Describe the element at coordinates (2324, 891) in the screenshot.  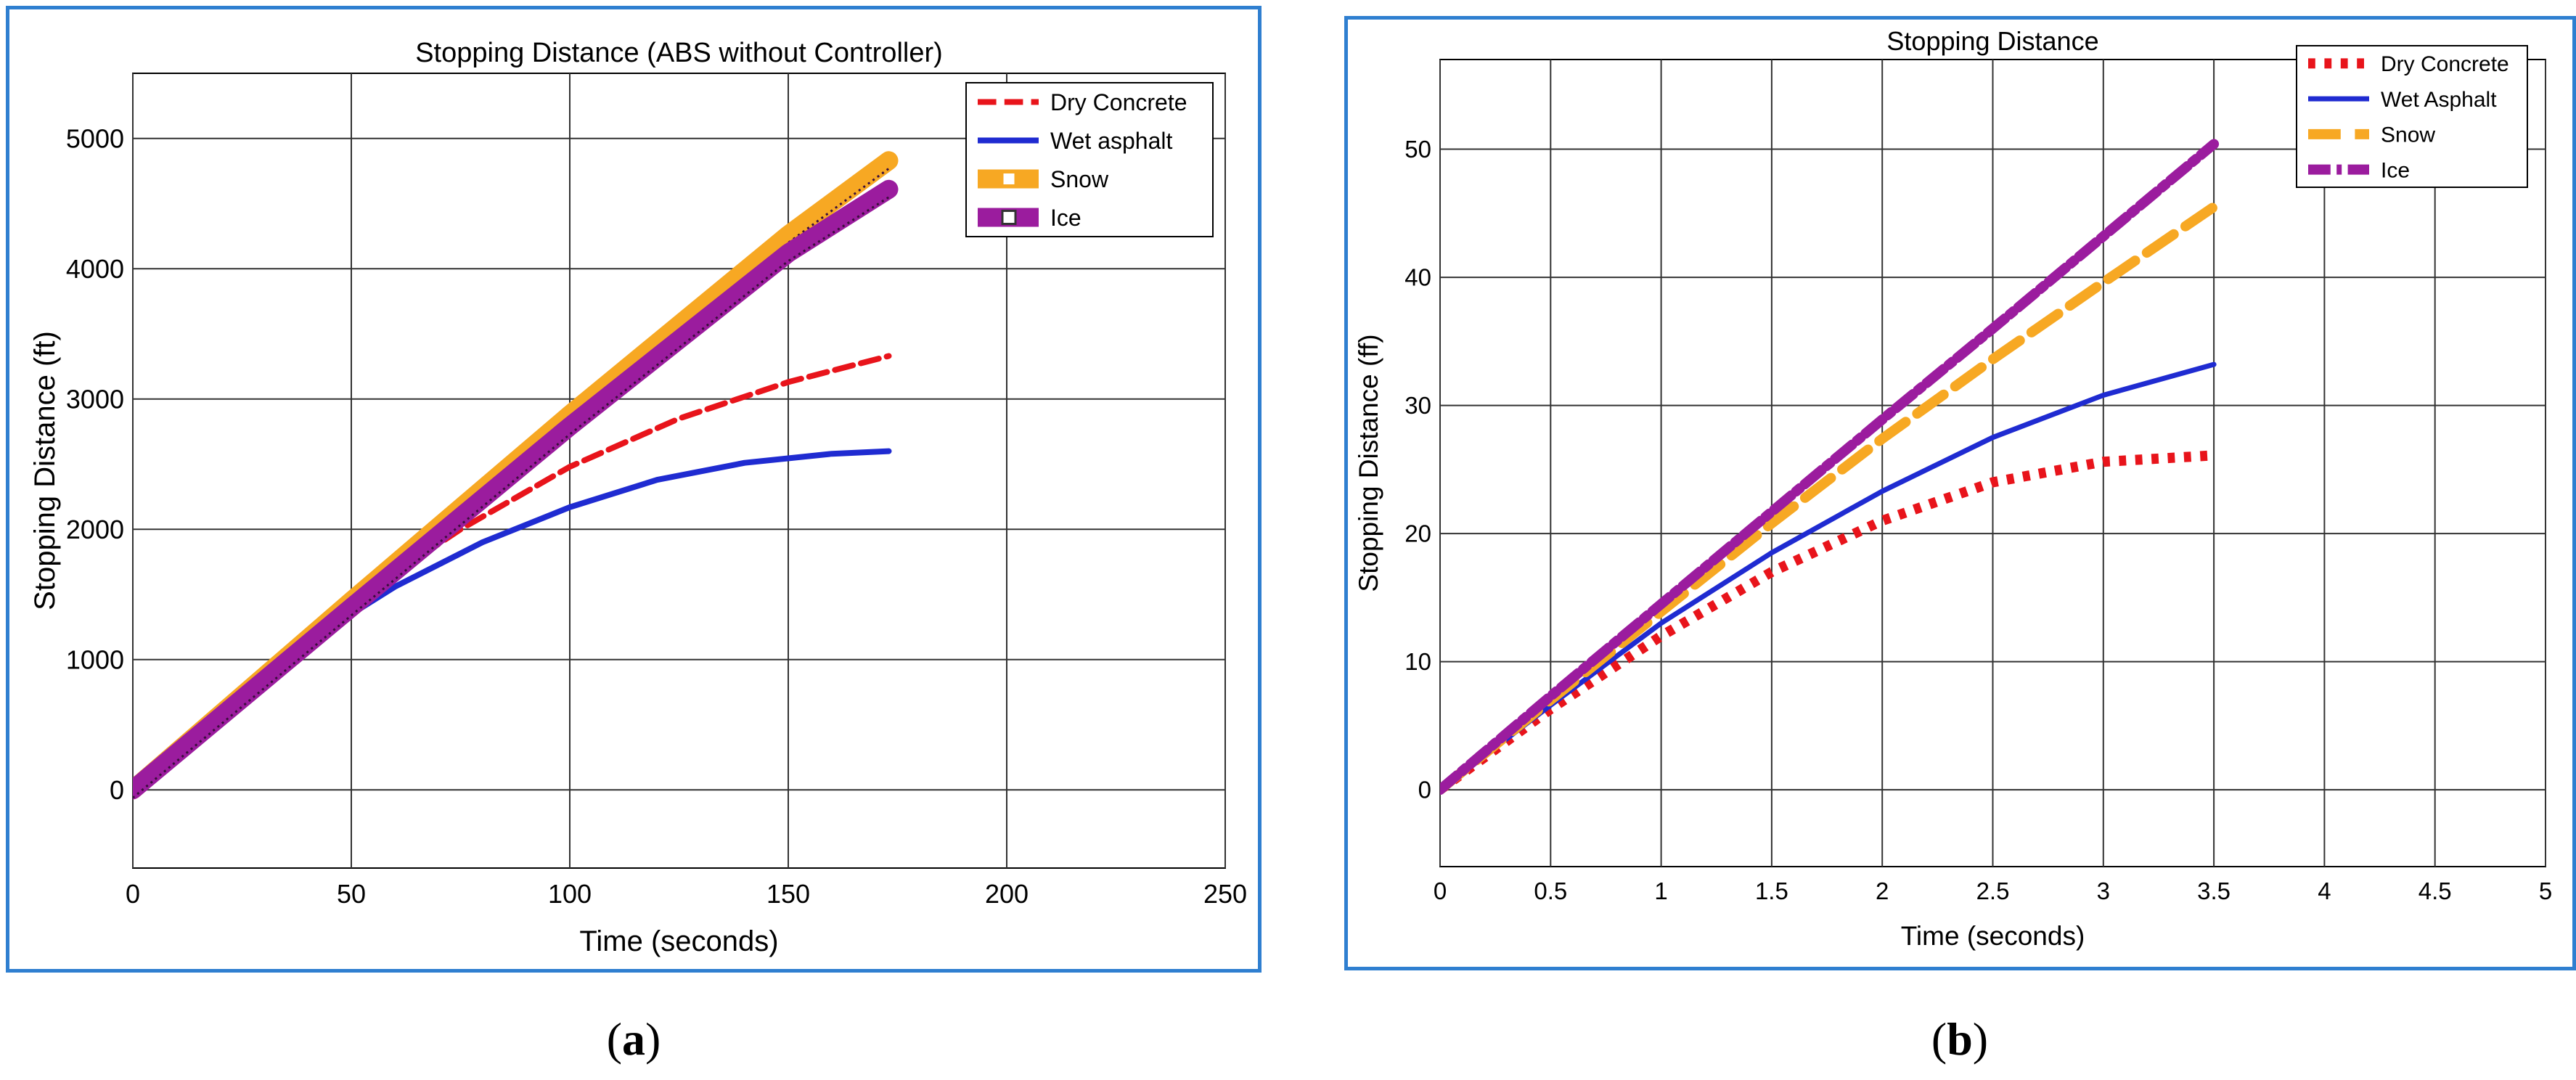
I see `x-tick-label: 4` at that location.